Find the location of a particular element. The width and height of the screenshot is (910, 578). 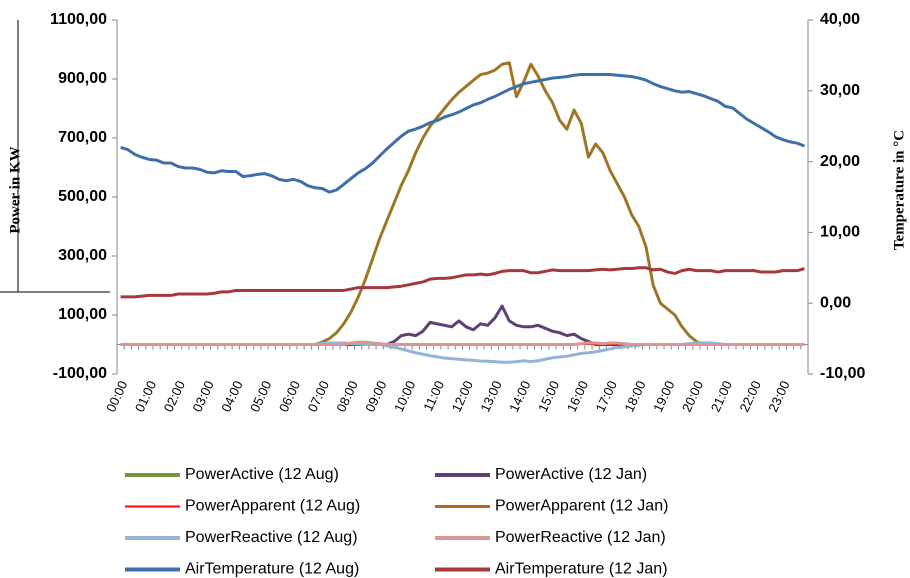

y-tick-label: 300,00 is located at coordinates (82, 255).